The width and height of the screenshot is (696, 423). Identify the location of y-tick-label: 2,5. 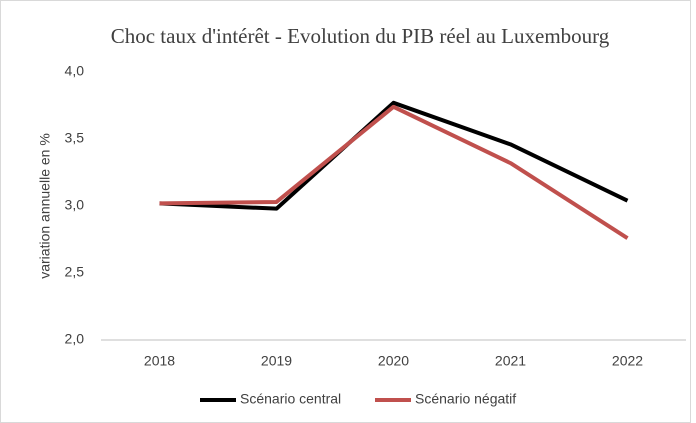
(75, 272).